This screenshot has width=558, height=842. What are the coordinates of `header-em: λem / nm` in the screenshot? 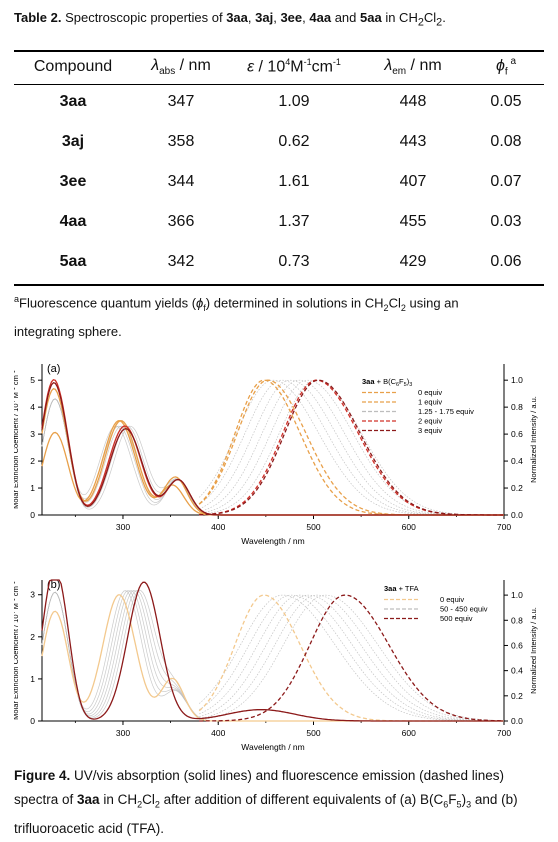 It's located at (413, 67).